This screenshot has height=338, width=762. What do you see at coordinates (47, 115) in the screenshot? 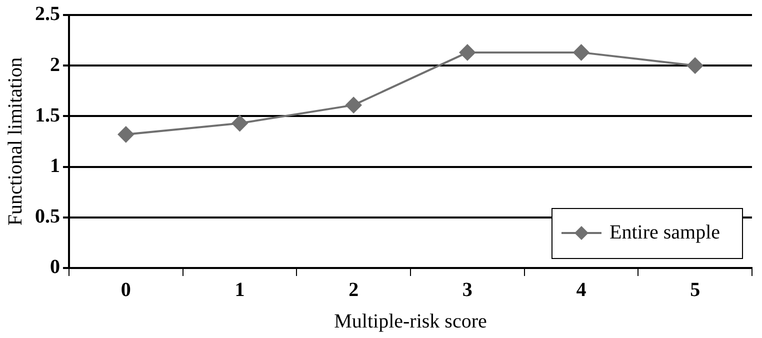
I see `y-tick-label: 1.5` at bounding box center [47, 115].